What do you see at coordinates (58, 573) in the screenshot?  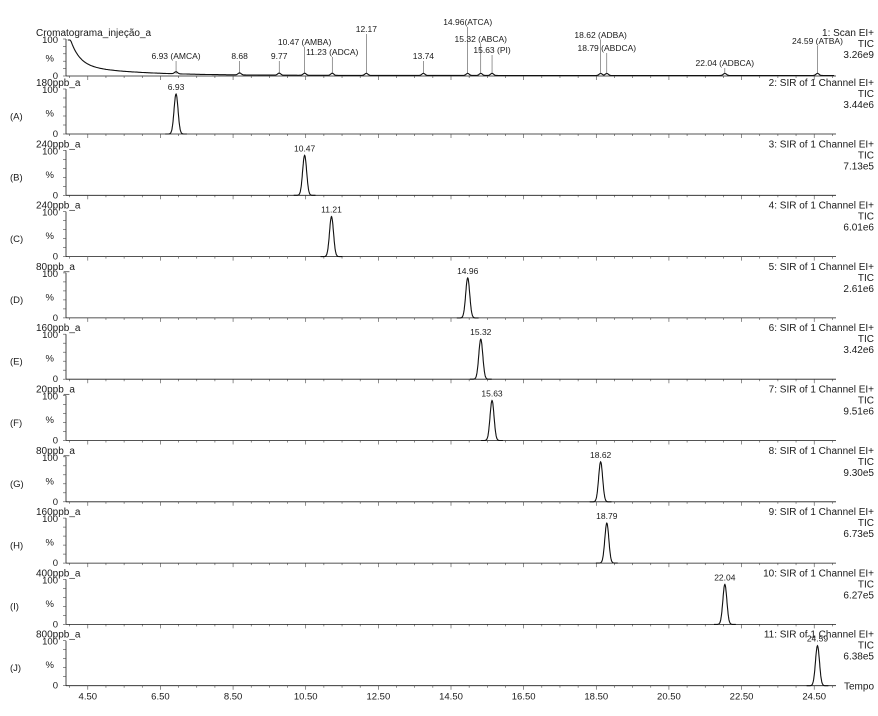 I see `panel-title: 400ppb_a` at bounding box center [58, 573].